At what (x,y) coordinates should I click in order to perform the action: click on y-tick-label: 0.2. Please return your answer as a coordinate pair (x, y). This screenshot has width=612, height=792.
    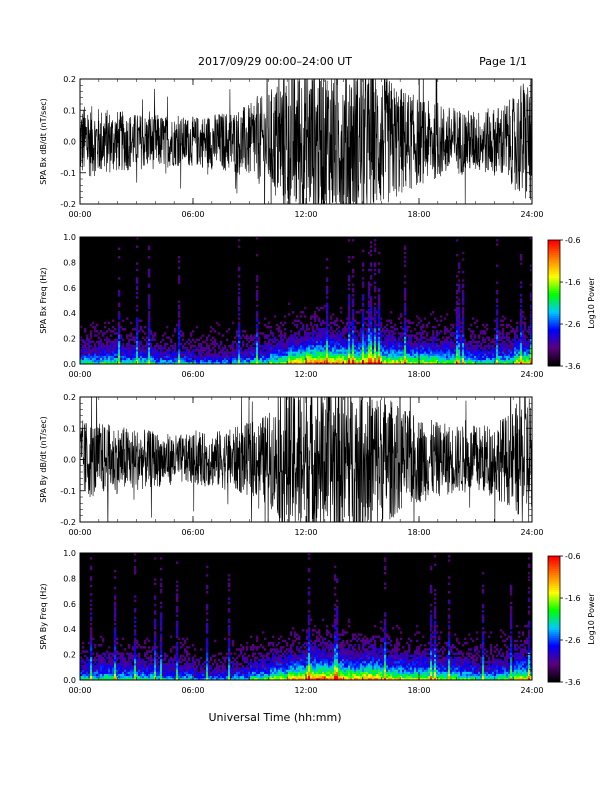
    Looking at the image, I should click on (69, 79).